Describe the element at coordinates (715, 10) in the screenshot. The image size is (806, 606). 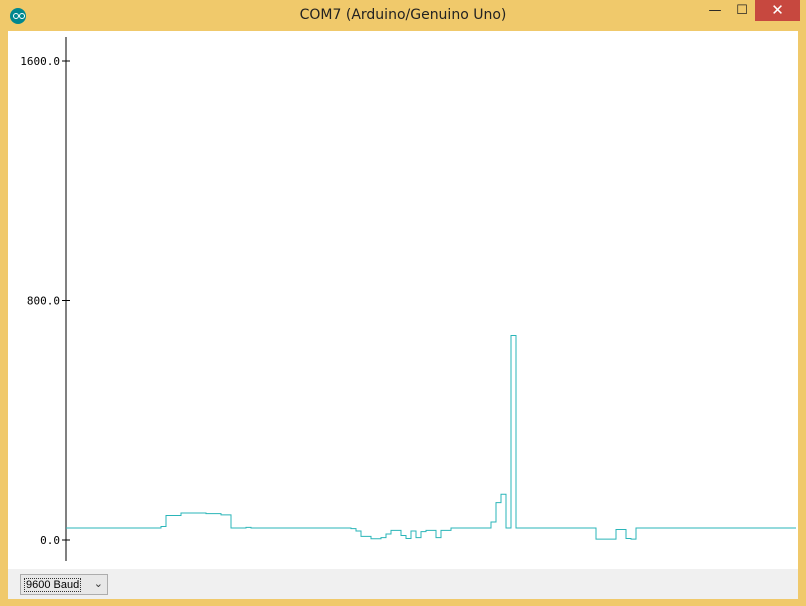
I see `minimize-button: —` at that location.